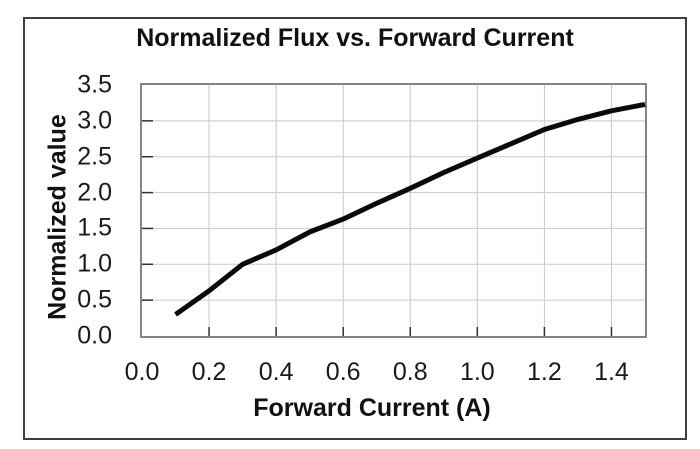 The height and width of the screenshot is (449, 700). What do you see at coordinates (209, 372) in the screenshot?
I see `x-tick-label: 0.2` at bounding box center [209, 372].